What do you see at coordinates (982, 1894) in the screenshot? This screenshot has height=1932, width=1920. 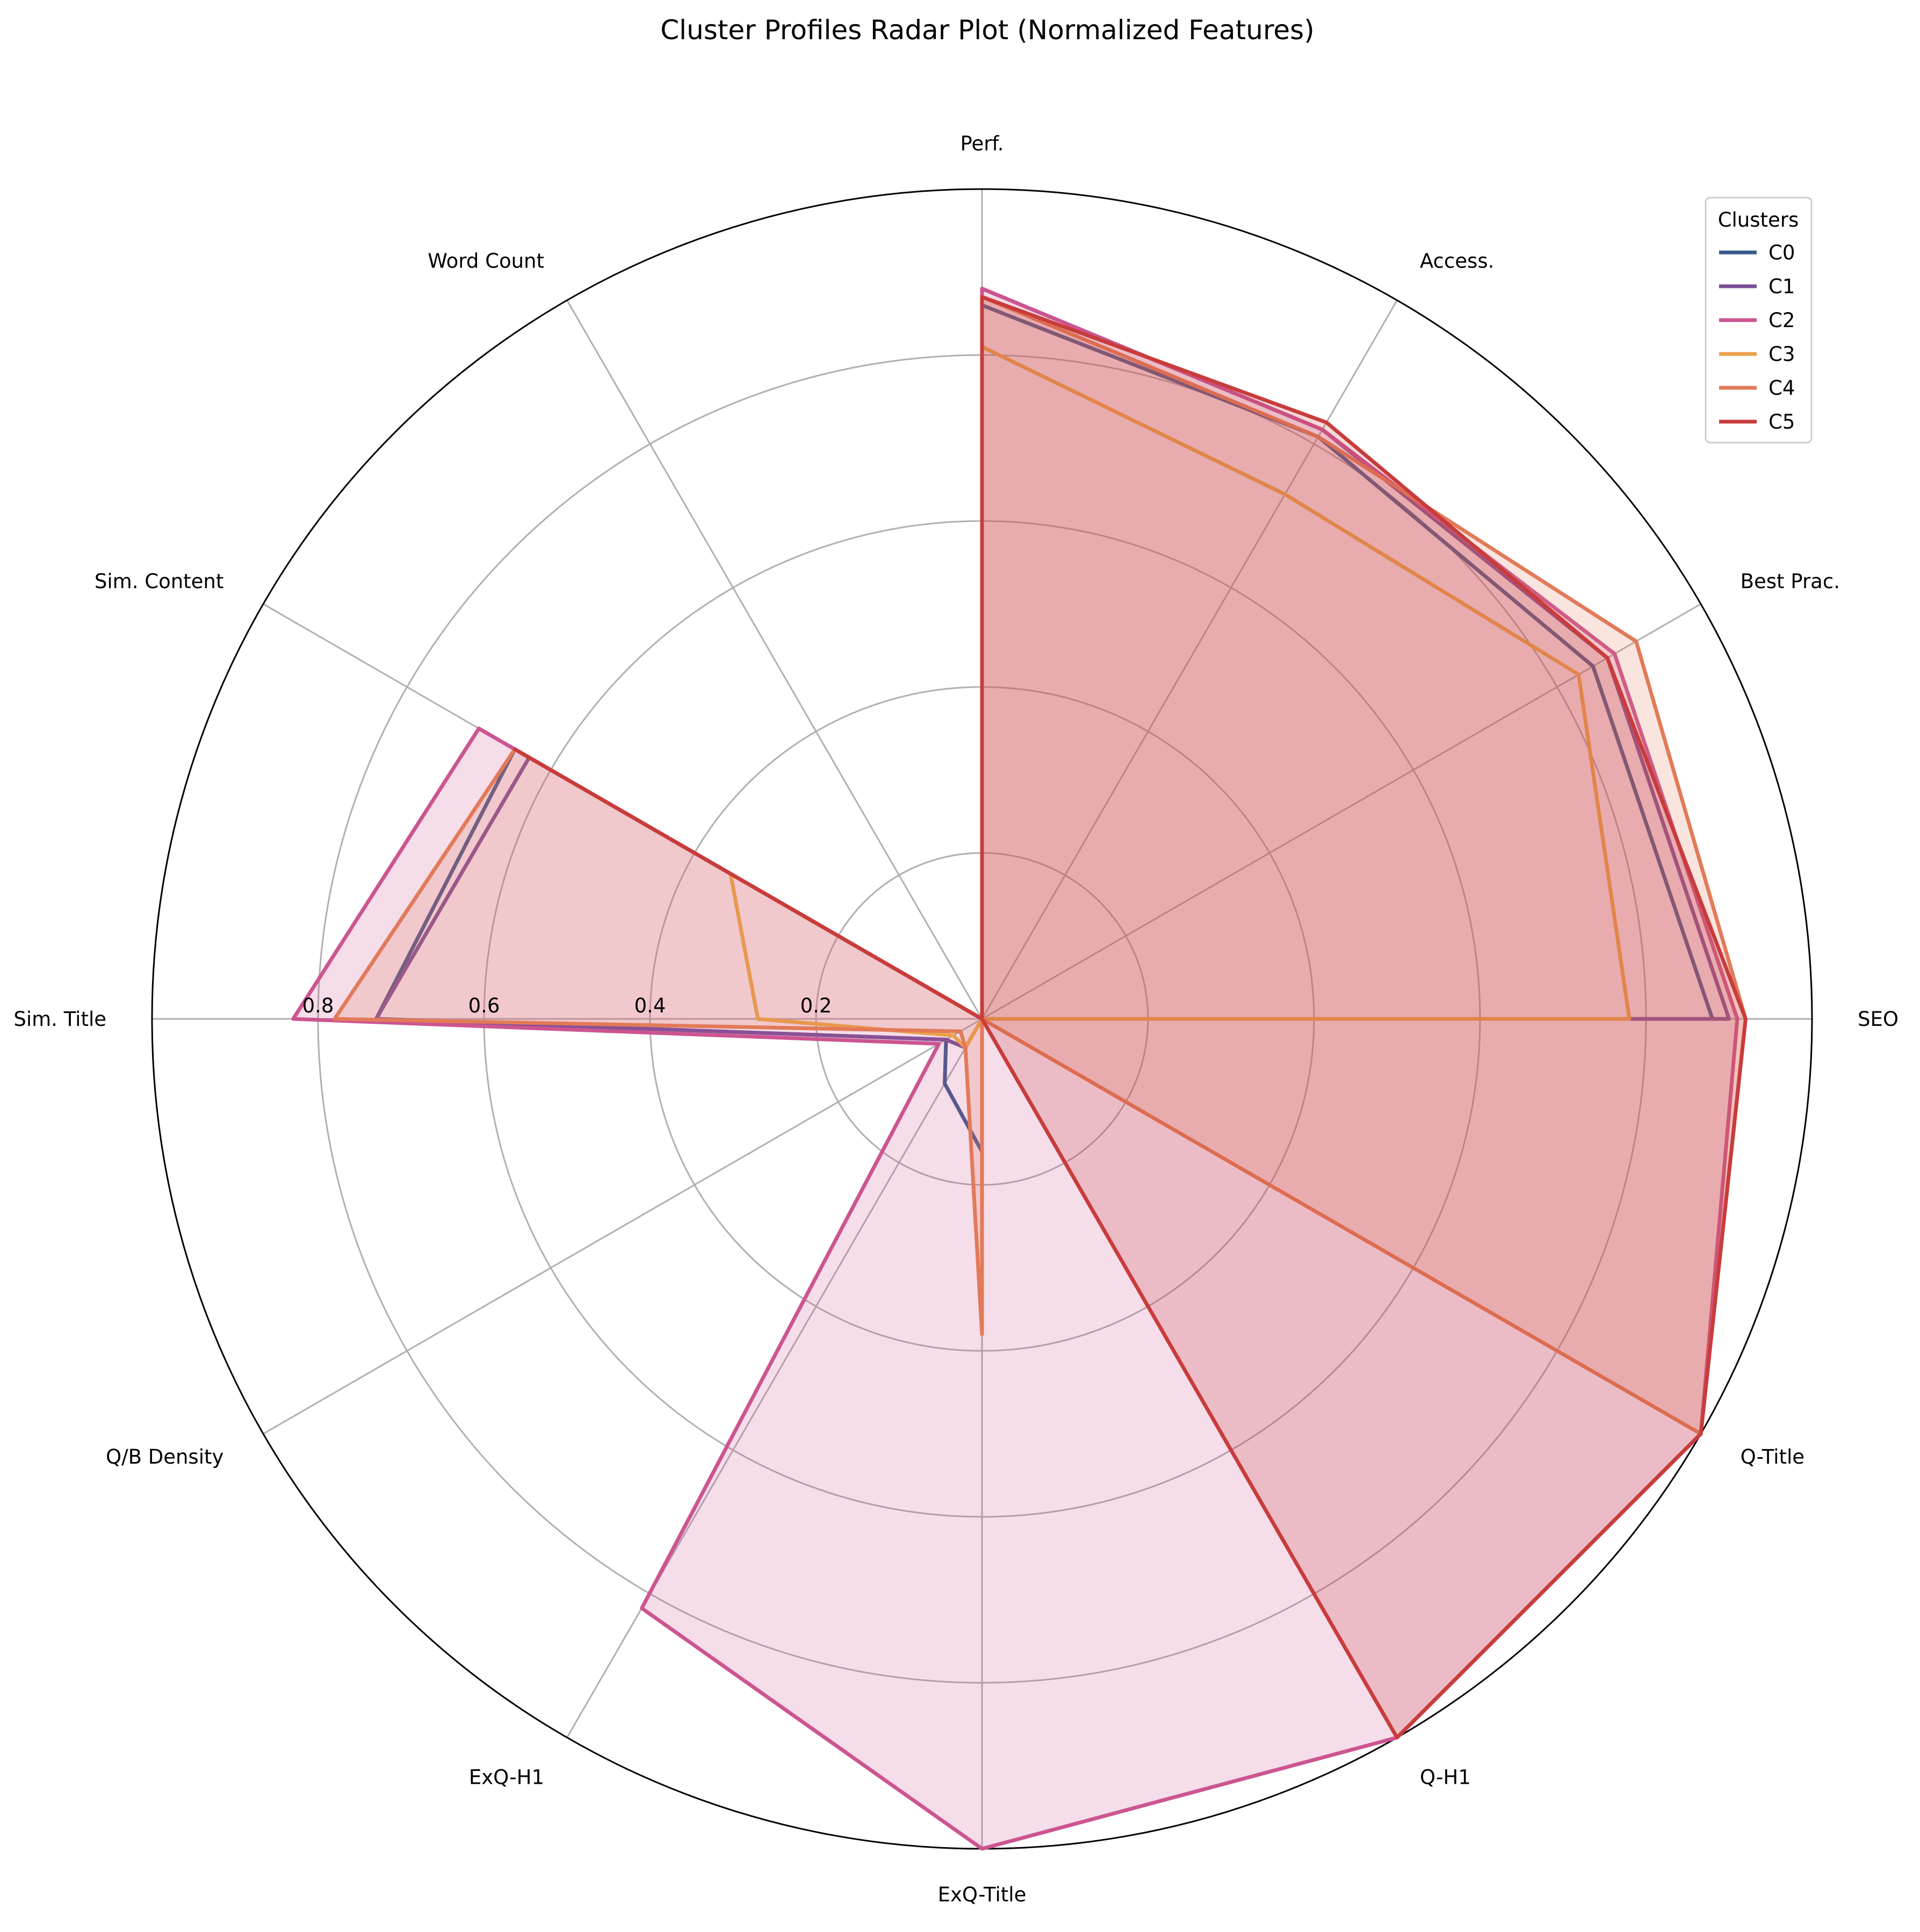 I see `axis-label-exq-title: ExQ-Title` at bounding box center [982, 1894].